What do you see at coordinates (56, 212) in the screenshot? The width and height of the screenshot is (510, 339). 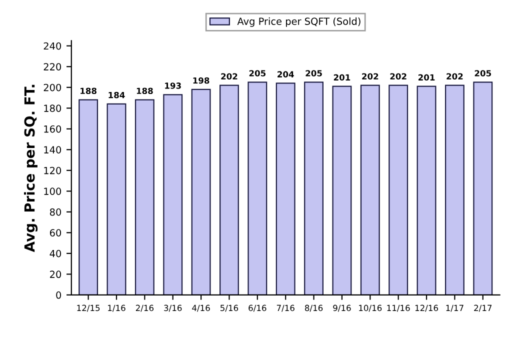 I see `y-tick-label: 80` at bounding box center [56, 212].